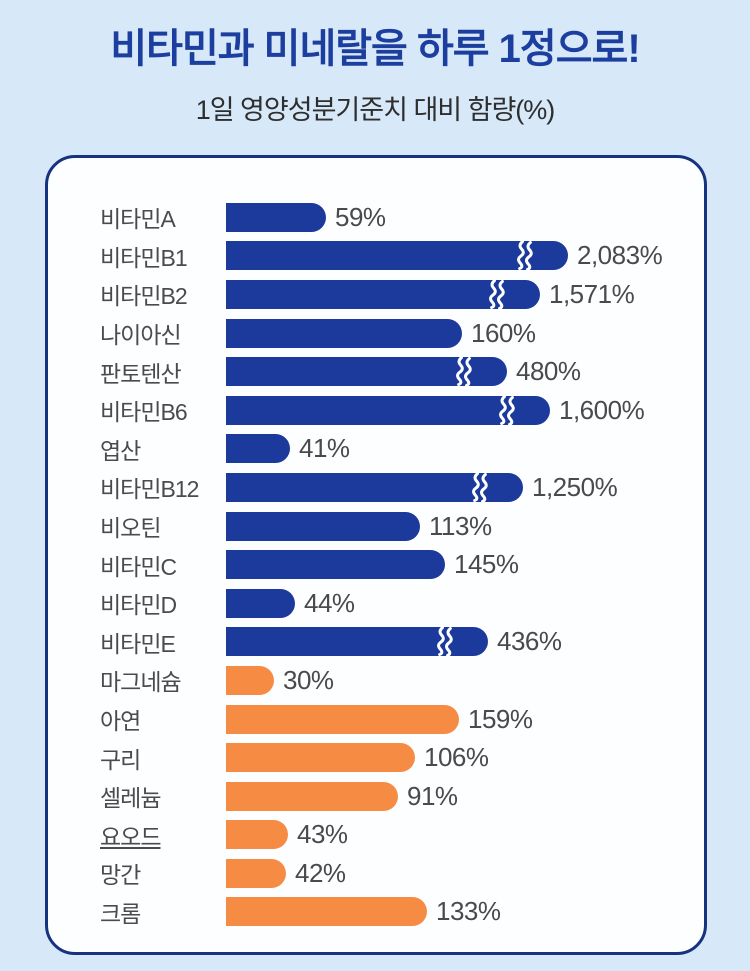 The height and width of the screenshot is (971, 750). I want to click on bar-label: 마그네슘, so click(141, 682).